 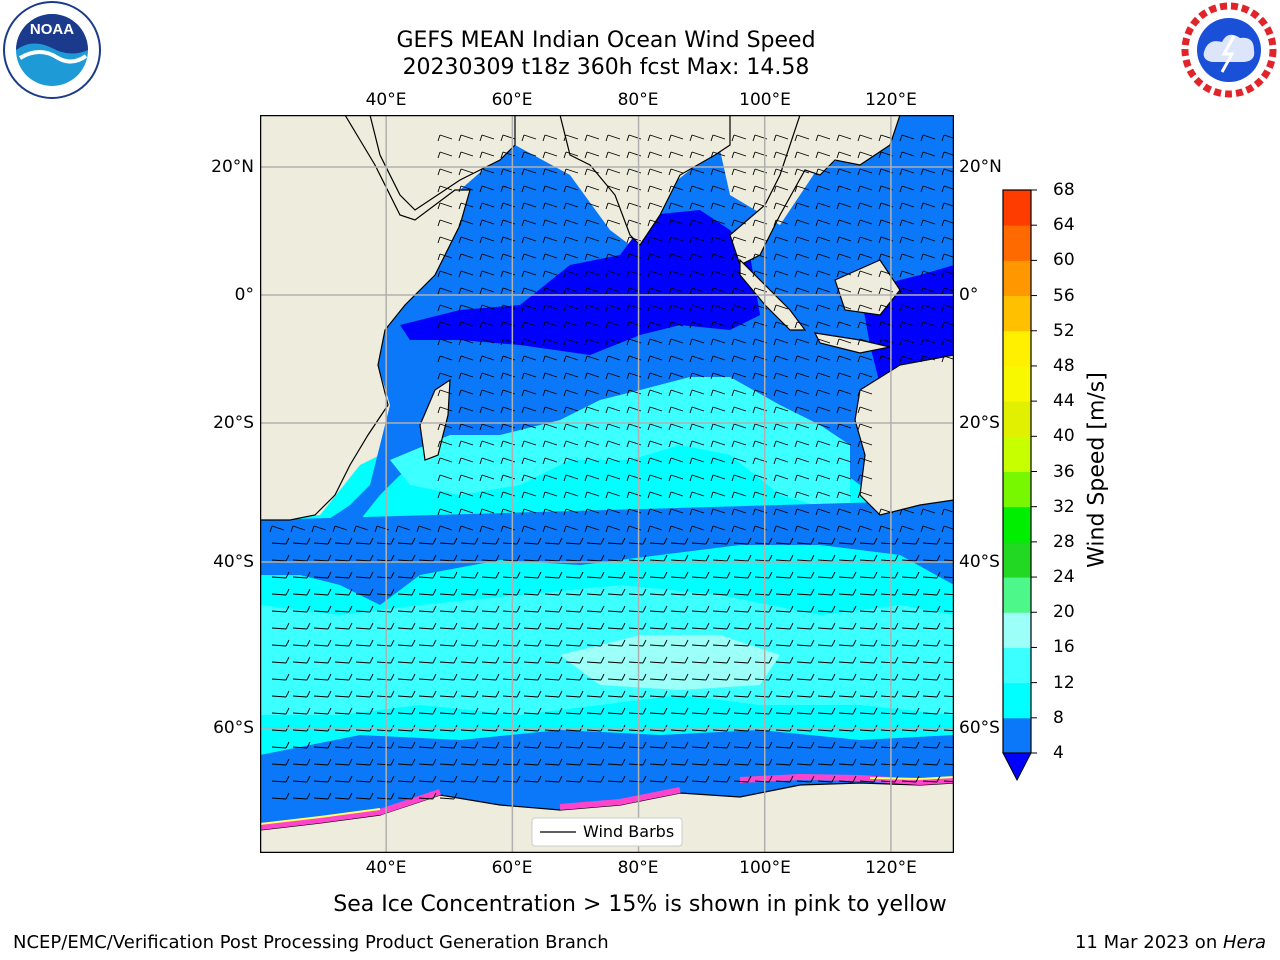 I want to click on lat-tick-right-0: 0°, so click(x=969, y=295).